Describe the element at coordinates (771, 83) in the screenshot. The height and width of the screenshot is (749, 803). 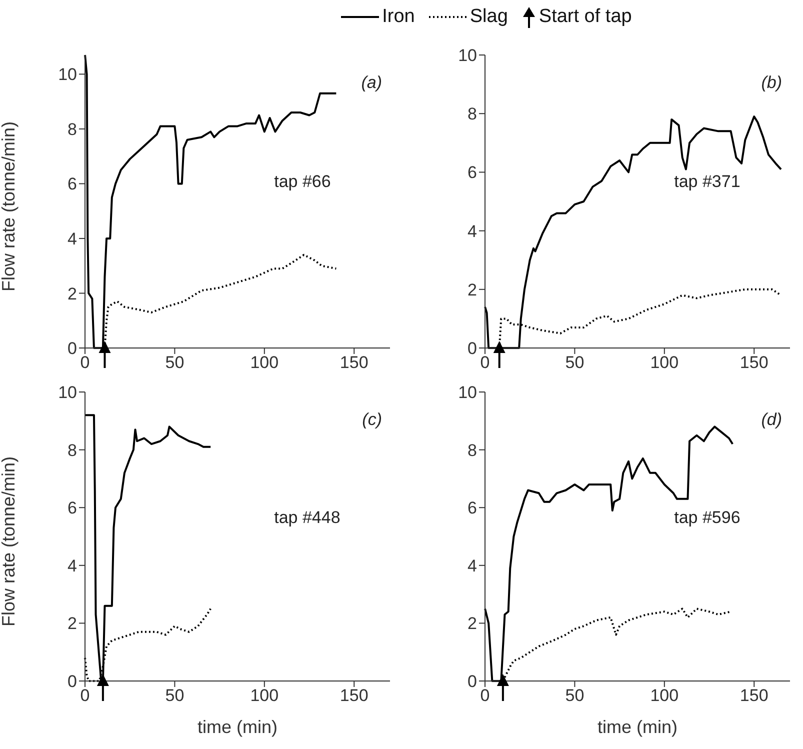
I see `annotation: (b)` at that location.